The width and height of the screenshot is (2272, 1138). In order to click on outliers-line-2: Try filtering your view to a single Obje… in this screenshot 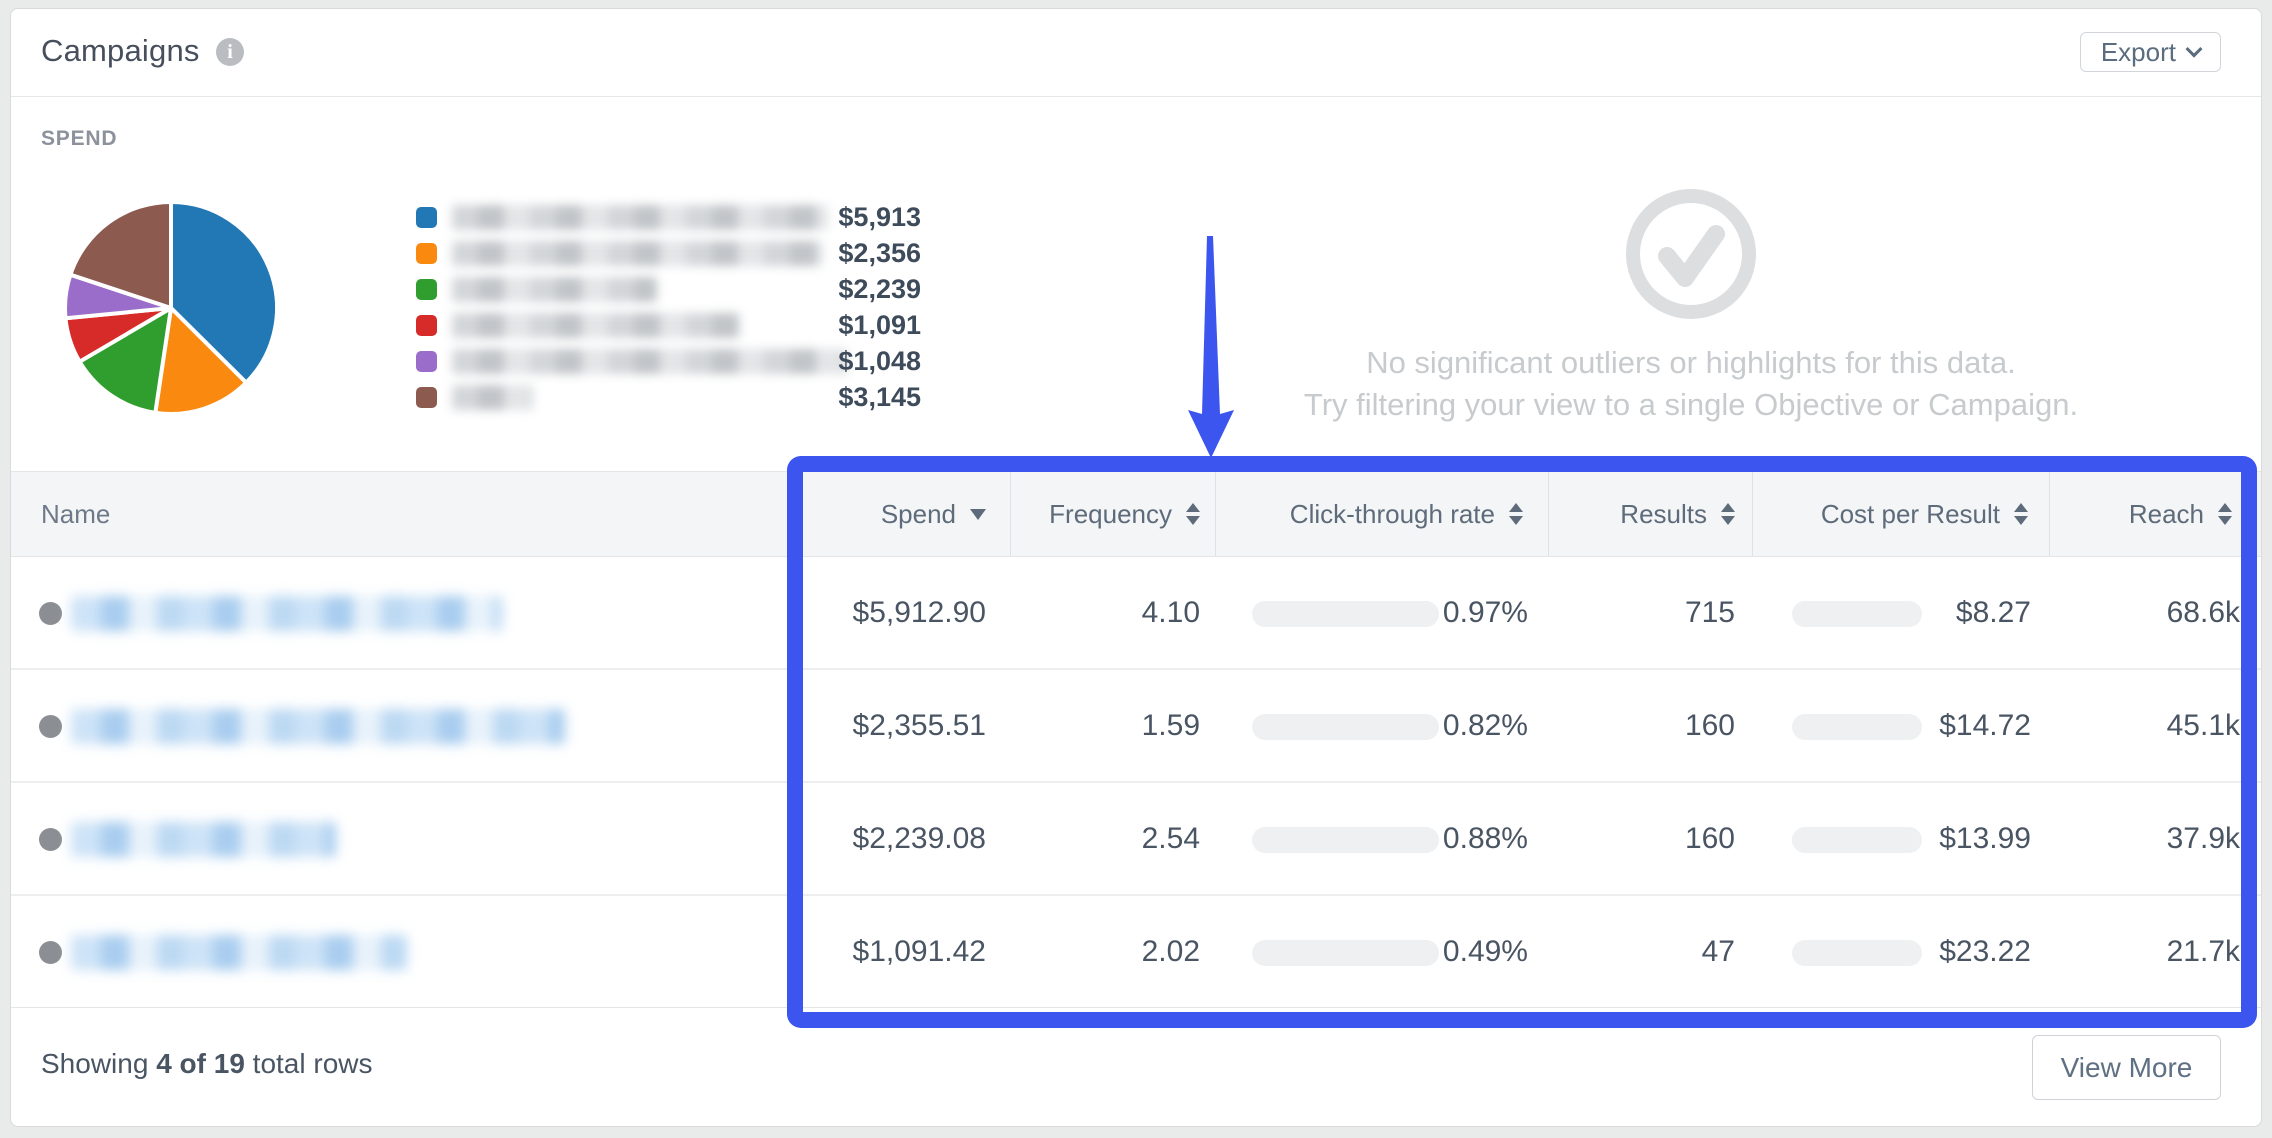, I will do `click(1691, 404)`.